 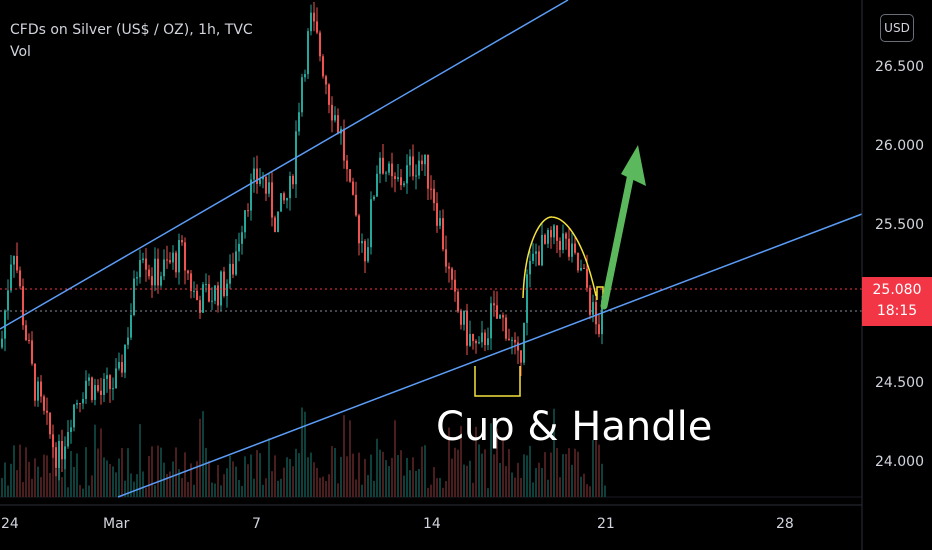 I want to click on time-tick: Mar, so click(x=116, y=524).